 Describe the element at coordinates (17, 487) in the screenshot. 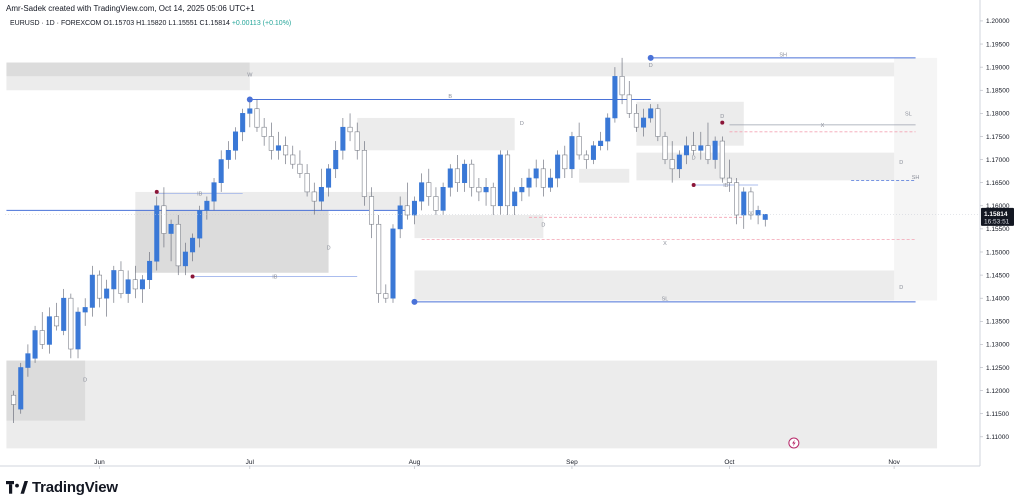

I see `tradingview-logo-icon` at that location.